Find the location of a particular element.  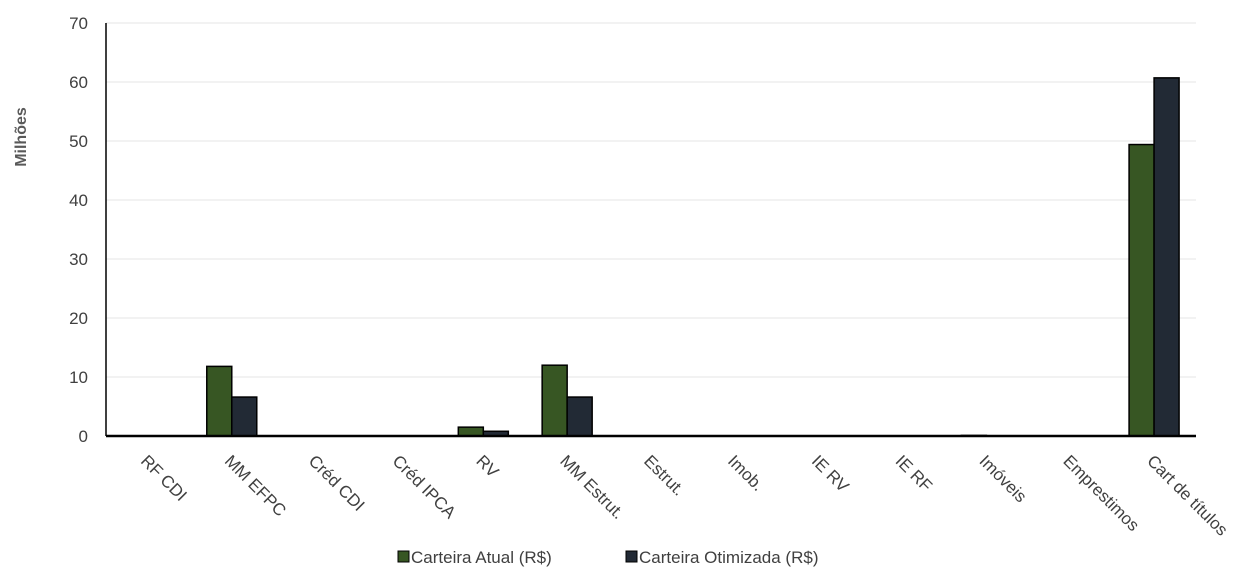

x-tick-label: MM Estrut. is located at coordinates (592, 487).